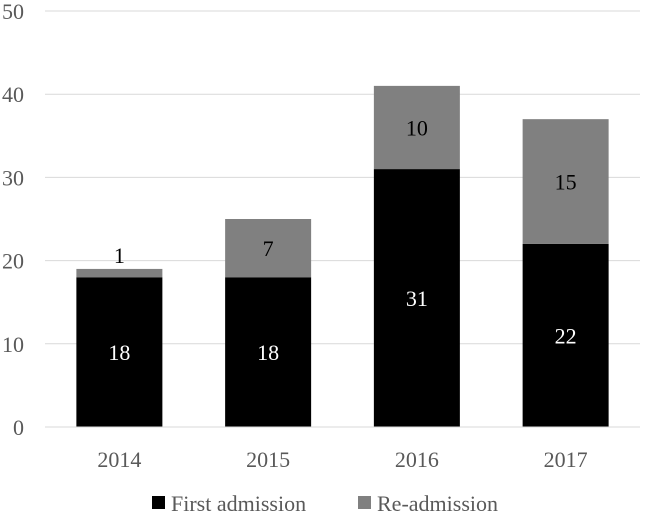  Describe the element at coordinates (437, 503) in the screenshot. I see `legend-label: Re-admission` at that location.